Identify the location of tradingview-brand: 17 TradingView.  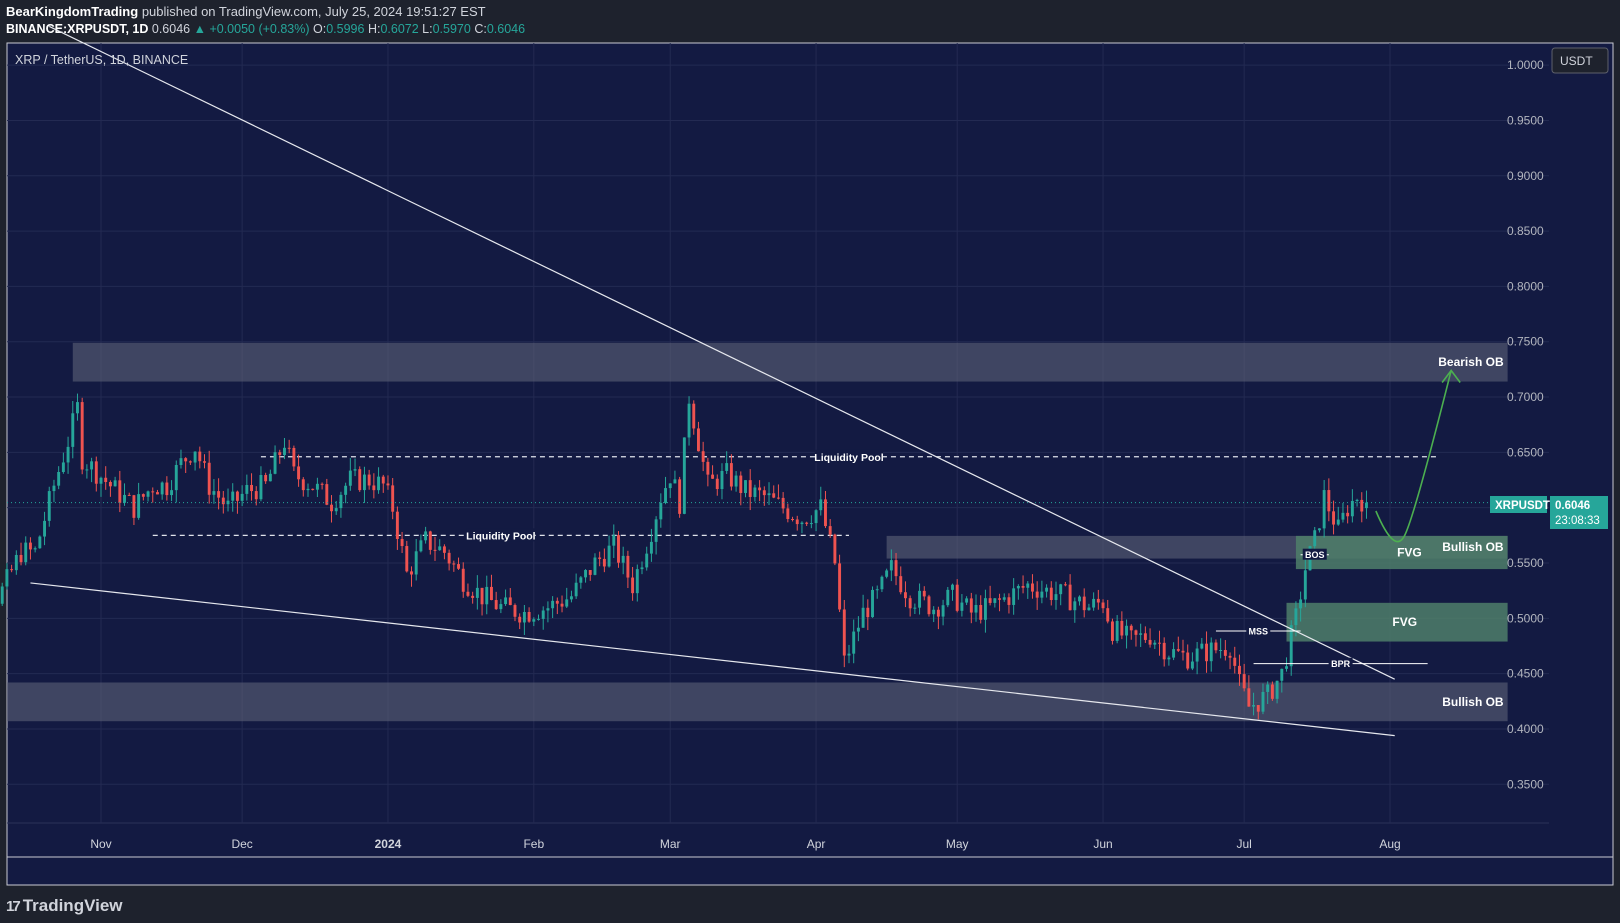
(64, 906).